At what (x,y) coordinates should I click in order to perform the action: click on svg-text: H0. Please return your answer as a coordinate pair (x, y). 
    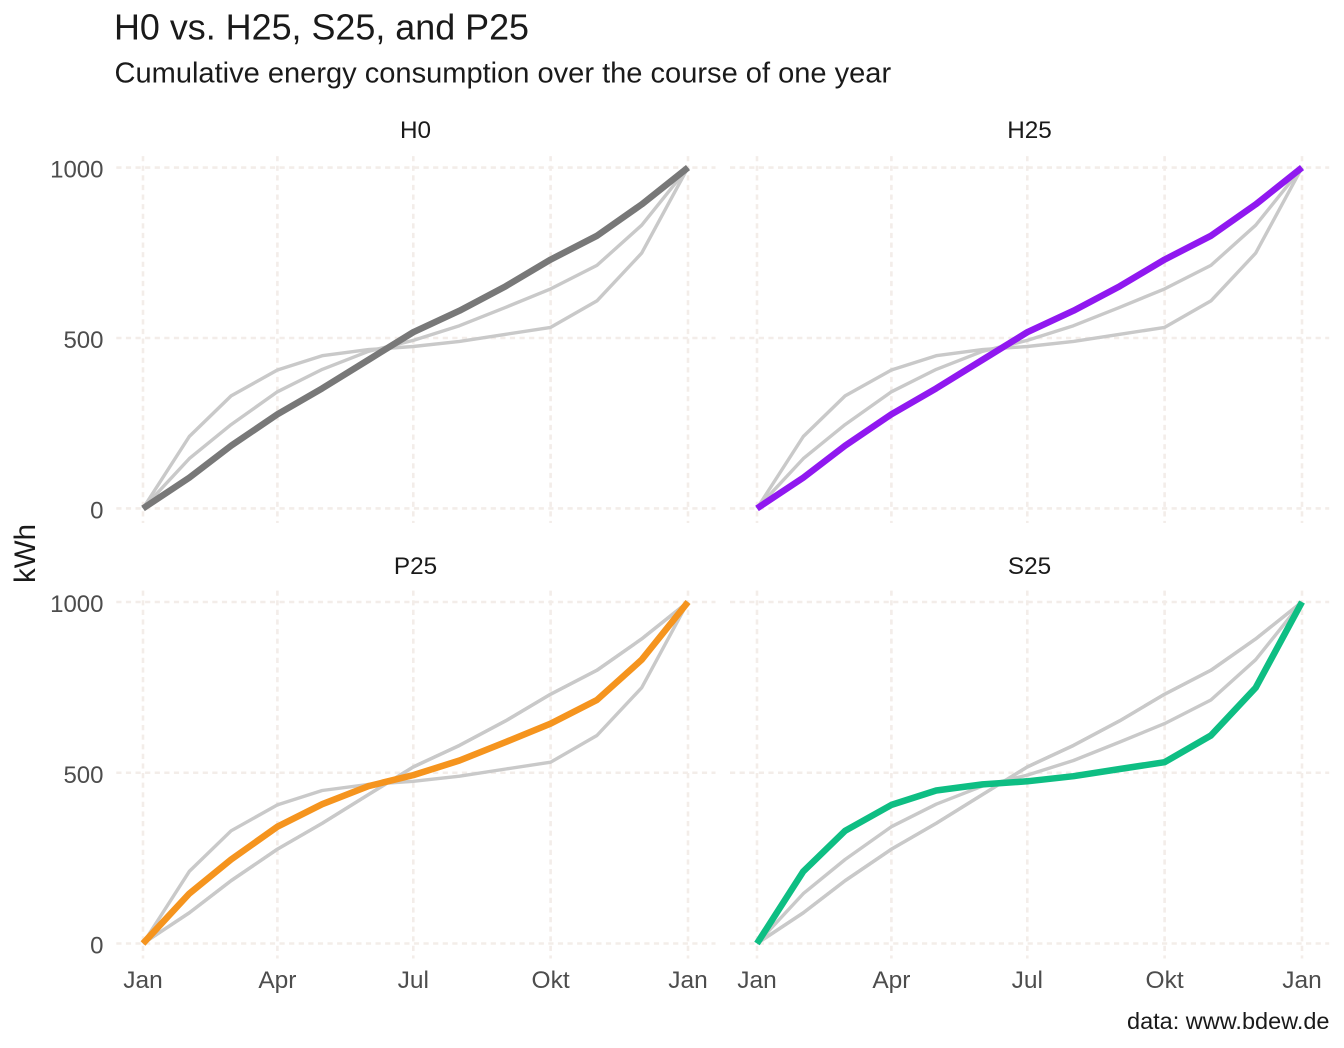
    Looking at the image, I should click on (415, 130).